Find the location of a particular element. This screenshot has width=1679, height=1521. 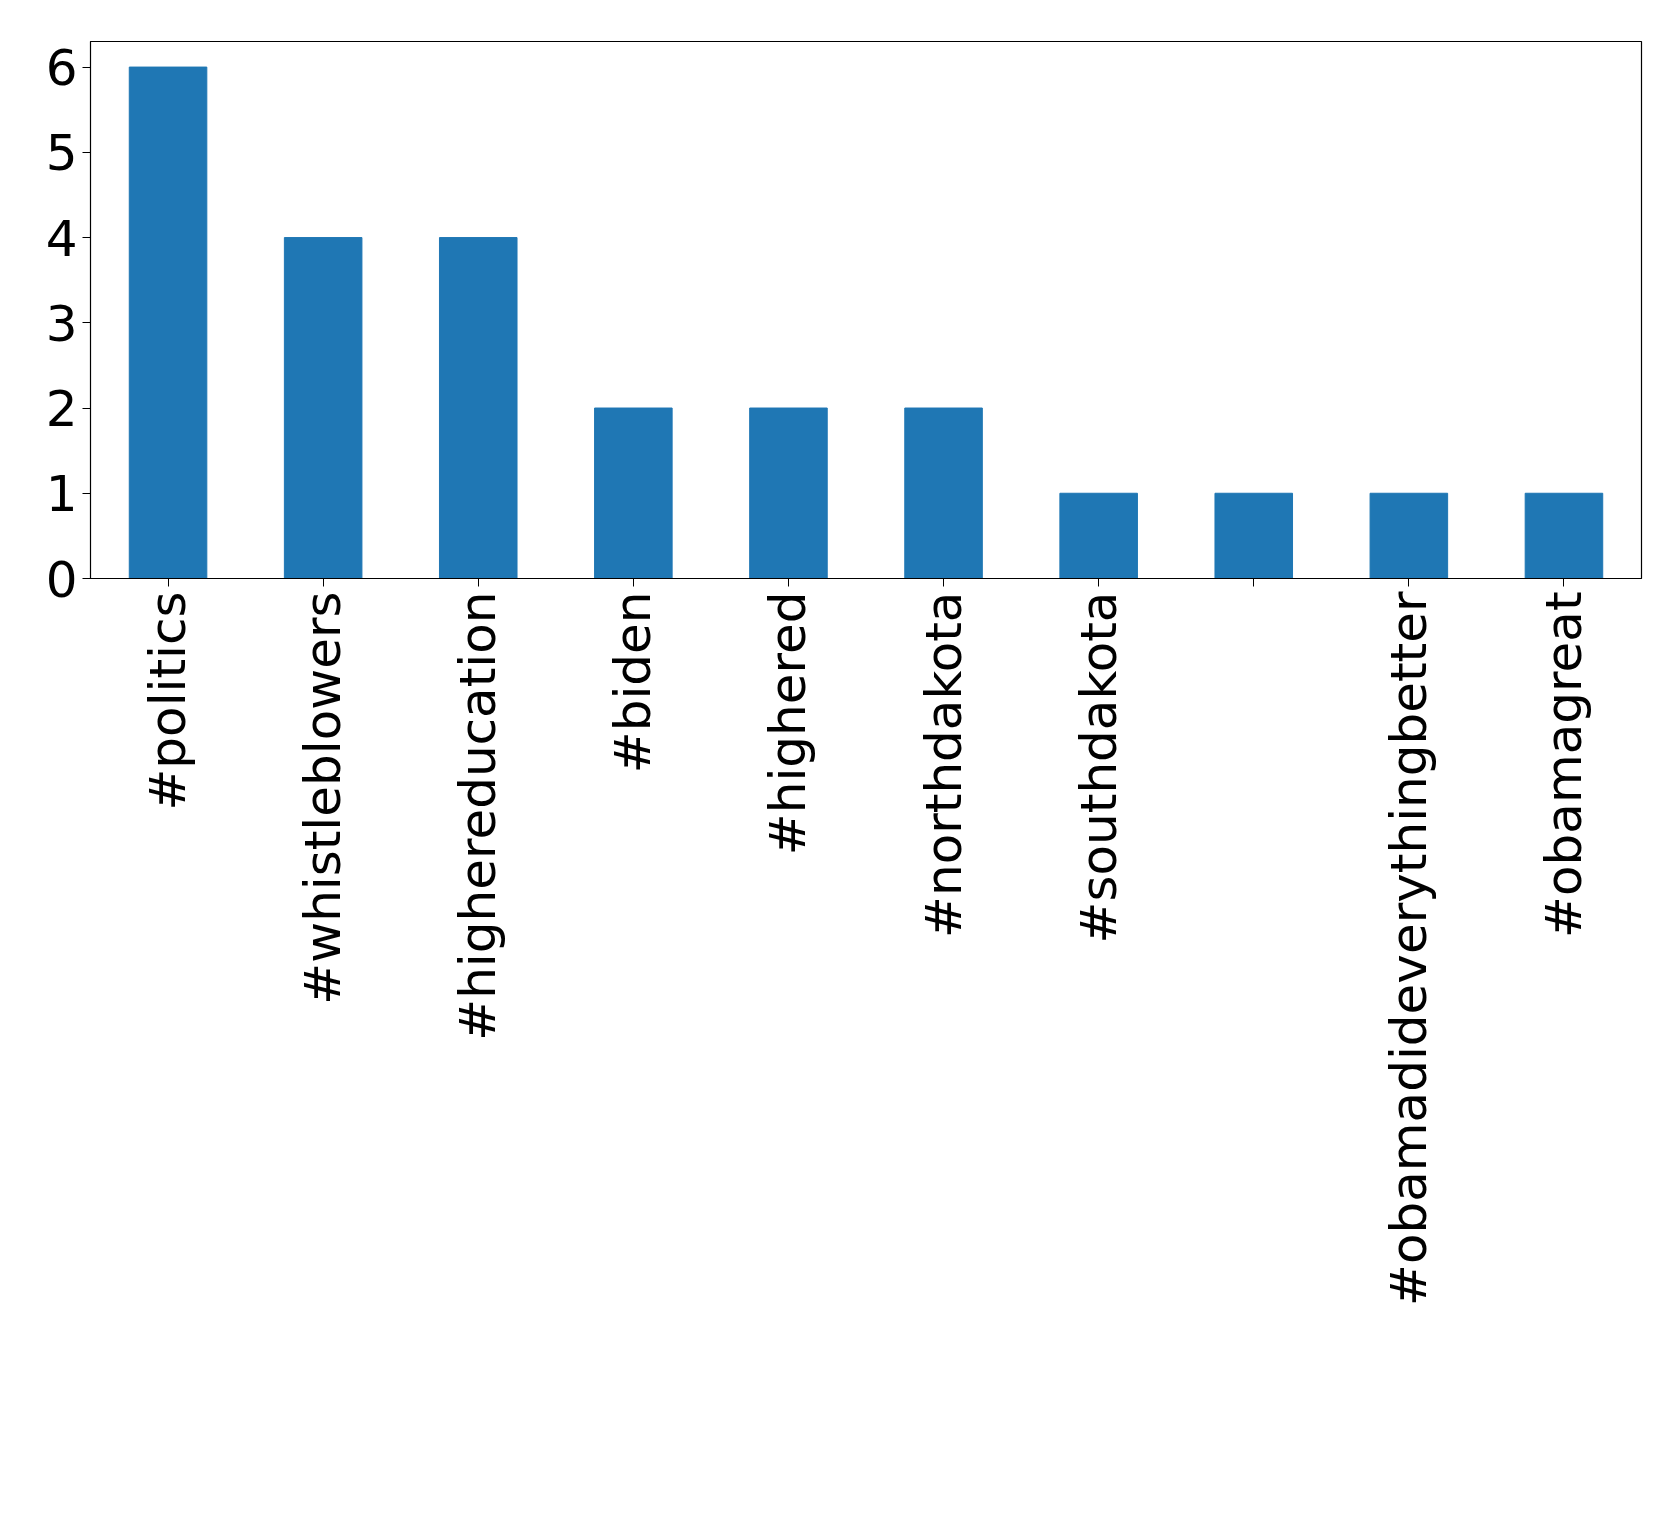

y-tick-label: 1 is located at coordinates (61, 494).